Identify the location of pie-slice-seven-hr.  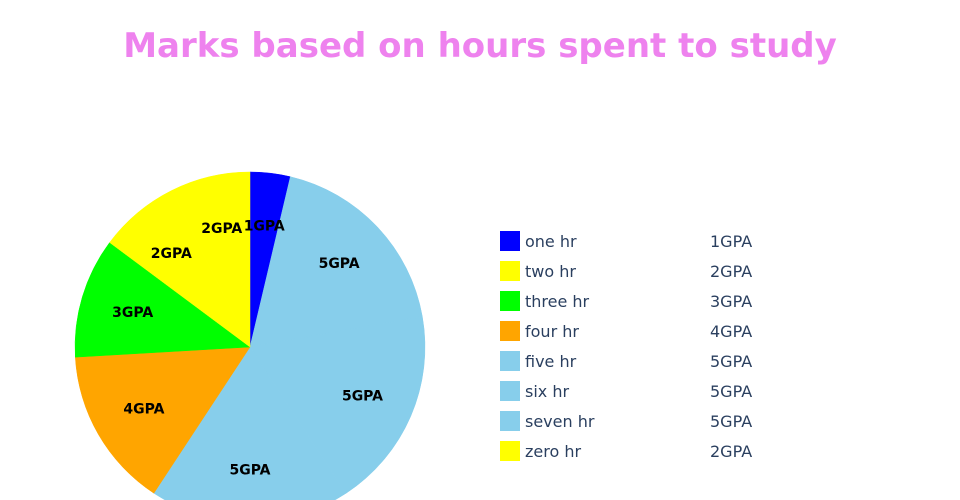
(250, 423).